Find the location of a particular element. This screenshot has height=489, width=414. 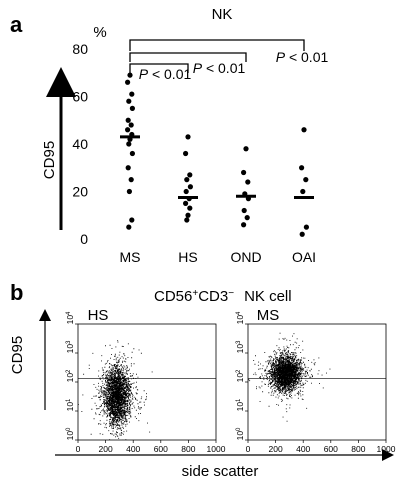

x-tick-label: MS is located at coordinates (130, 257).